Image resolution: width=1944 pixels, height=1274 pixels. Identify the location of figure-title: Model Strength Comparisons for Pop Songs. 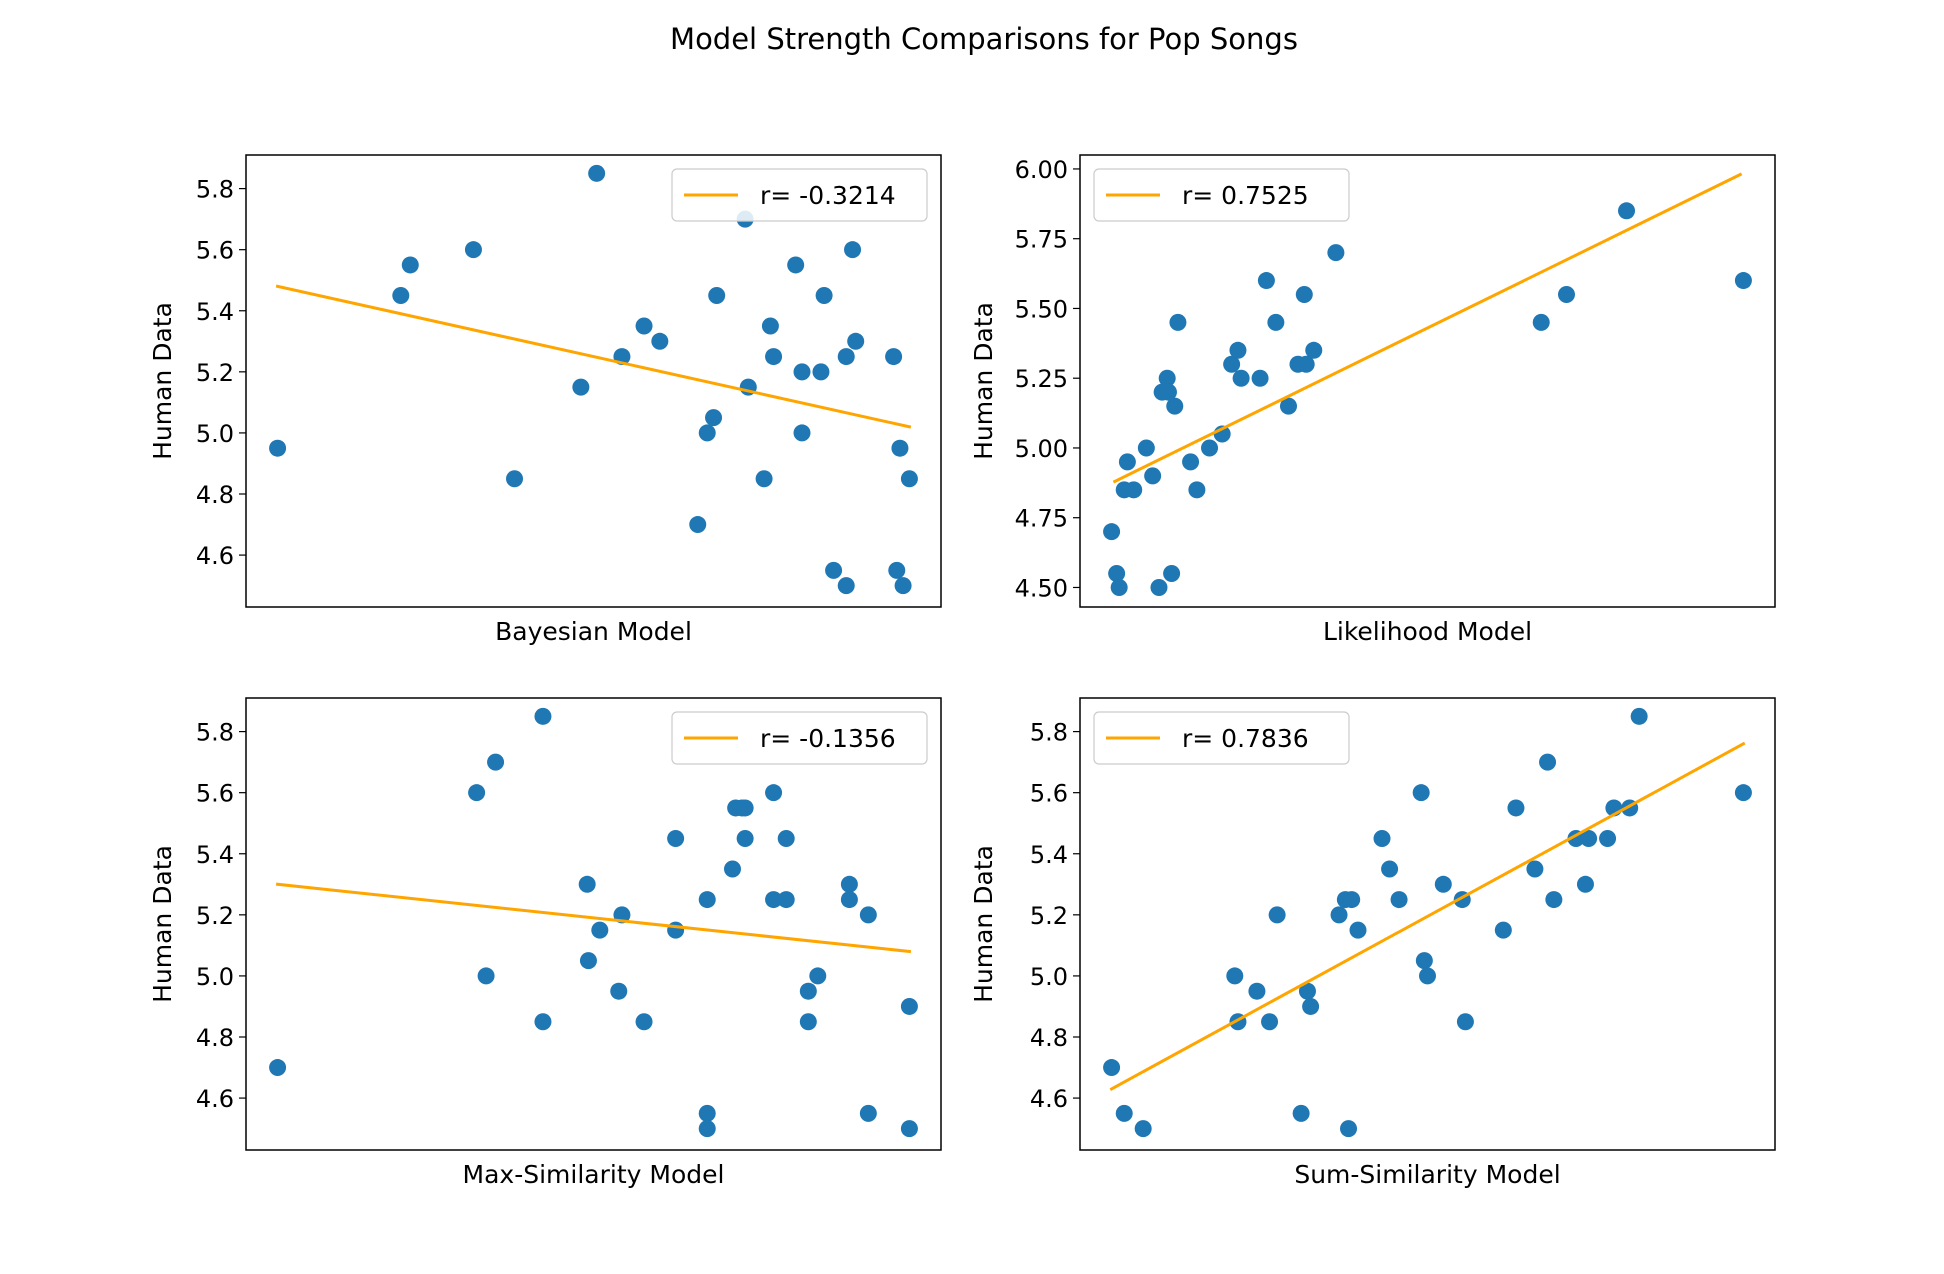
(984, 39).